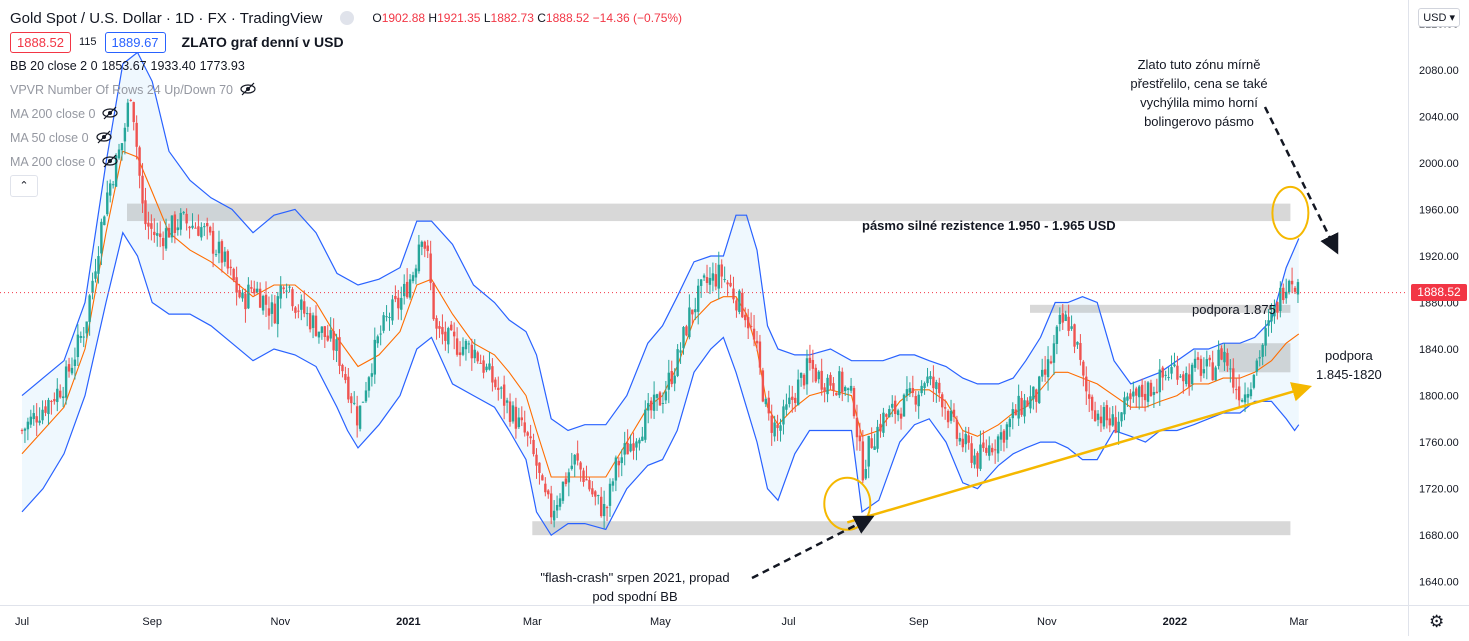 The width and height of the screenshot is (1469, 641). What do you see at coordinates (989, 225) in the screenshot?
I see `resistance-label: pásmo silné rezistence 1.950 - 1.965 USD` at bounding box center [989, 225].